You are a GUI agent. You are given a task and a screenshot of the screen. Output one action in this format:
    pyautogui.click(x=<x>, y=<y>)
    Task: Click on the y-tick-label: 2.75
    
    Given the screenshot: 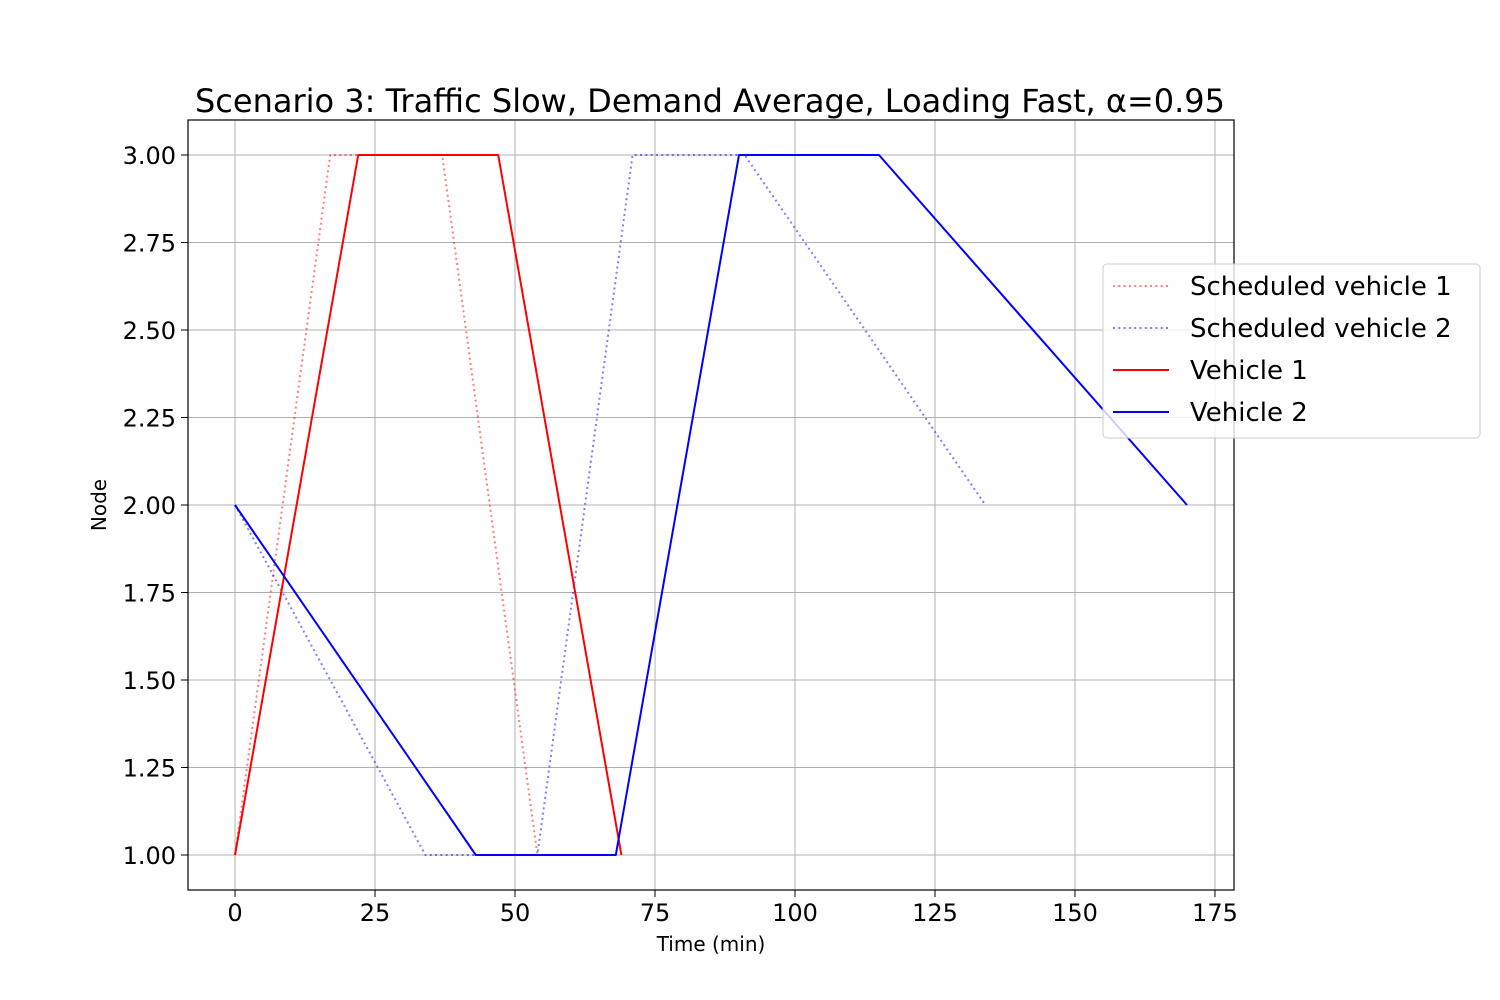 What is the action you would take?
    pyautogui.click(x=149, y=244)
    